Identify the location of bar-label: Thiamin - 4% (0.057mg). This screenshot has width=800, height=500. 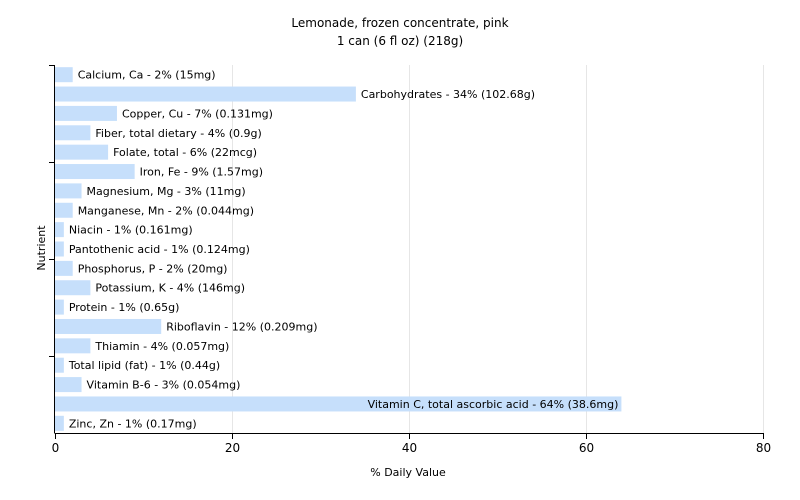
(161, 346).